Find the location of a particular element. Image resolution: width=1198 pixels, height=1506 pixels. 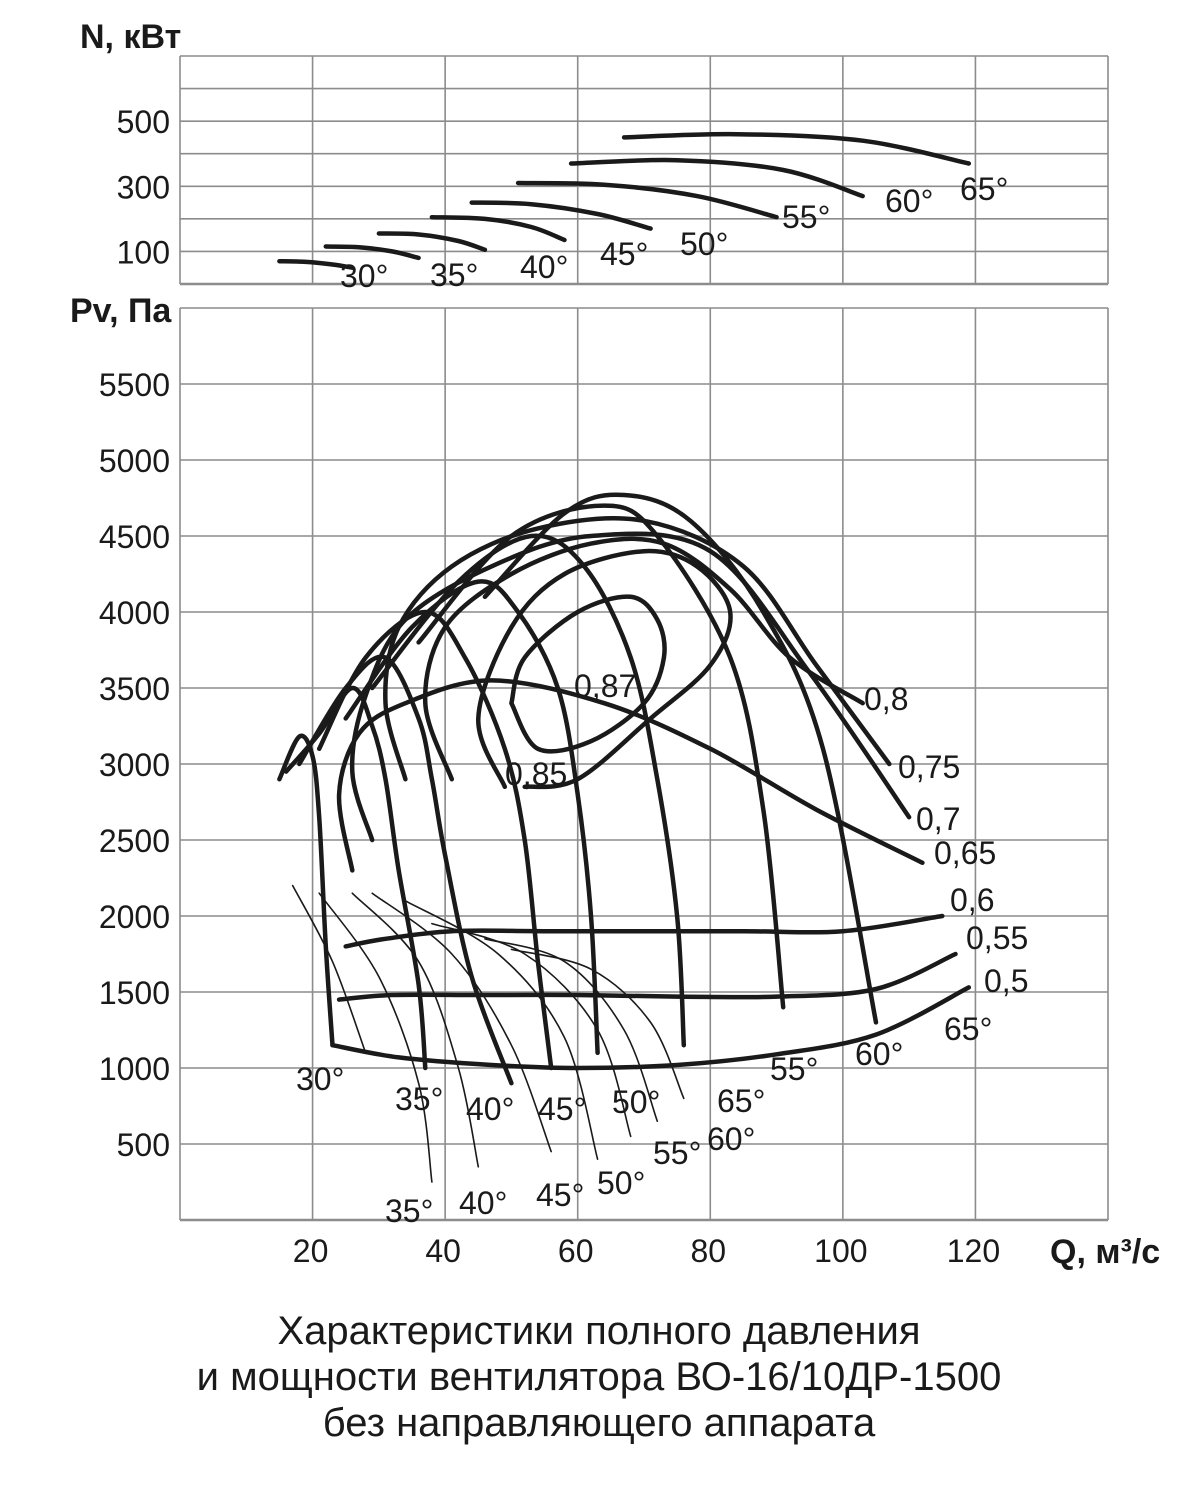

pressure-axis-title: Pv, Па is located at coordinates (121, 311).